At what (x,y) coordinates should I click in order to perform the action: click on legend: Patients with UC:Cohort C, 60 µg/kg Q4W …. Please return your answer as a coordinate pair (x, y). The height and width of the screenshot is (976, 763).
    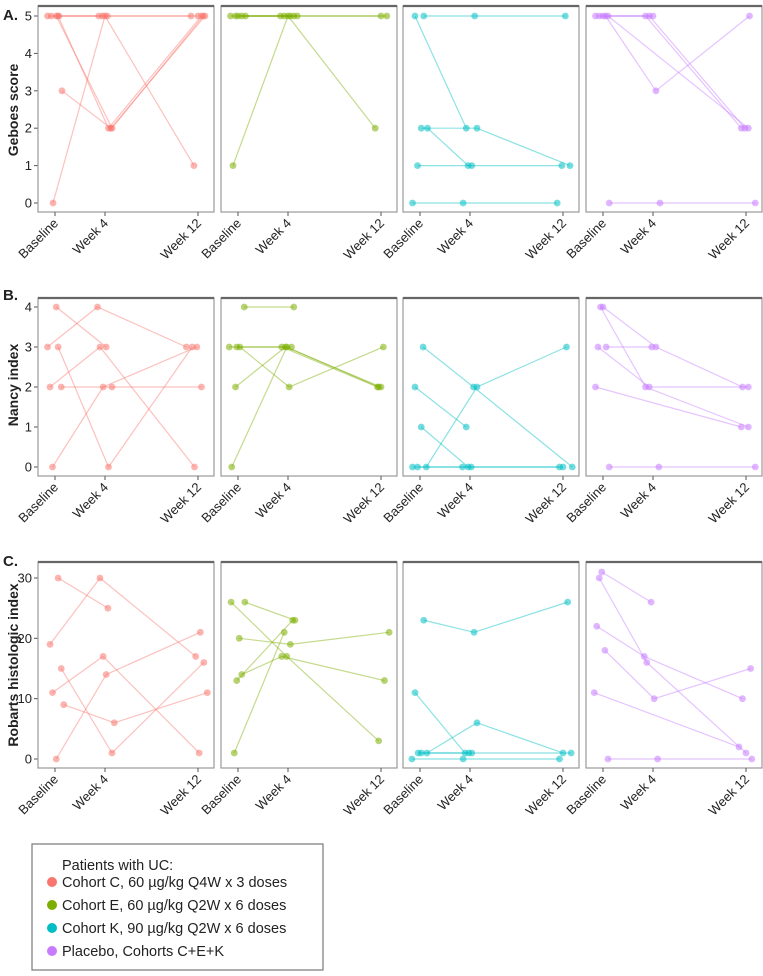
    Looking at the image, I should click on (177, 907).